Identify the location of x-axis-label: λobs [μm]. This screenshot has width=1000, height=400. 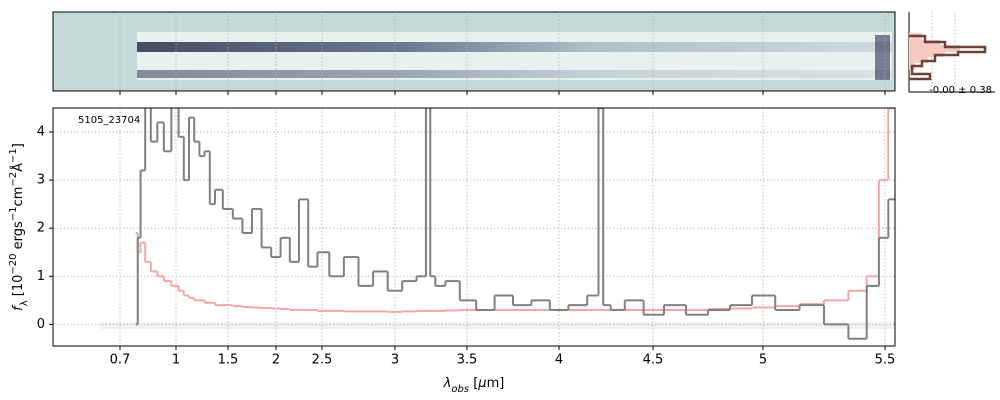
(474, 385).